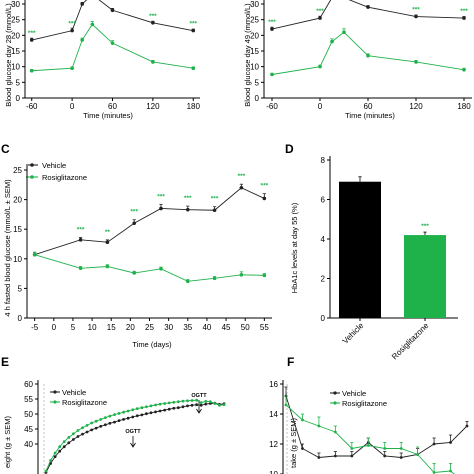 The width and height of the screenshot is (474, 474). I want to click on panel-d-ytick-label-4: 8, so click(323, 160).